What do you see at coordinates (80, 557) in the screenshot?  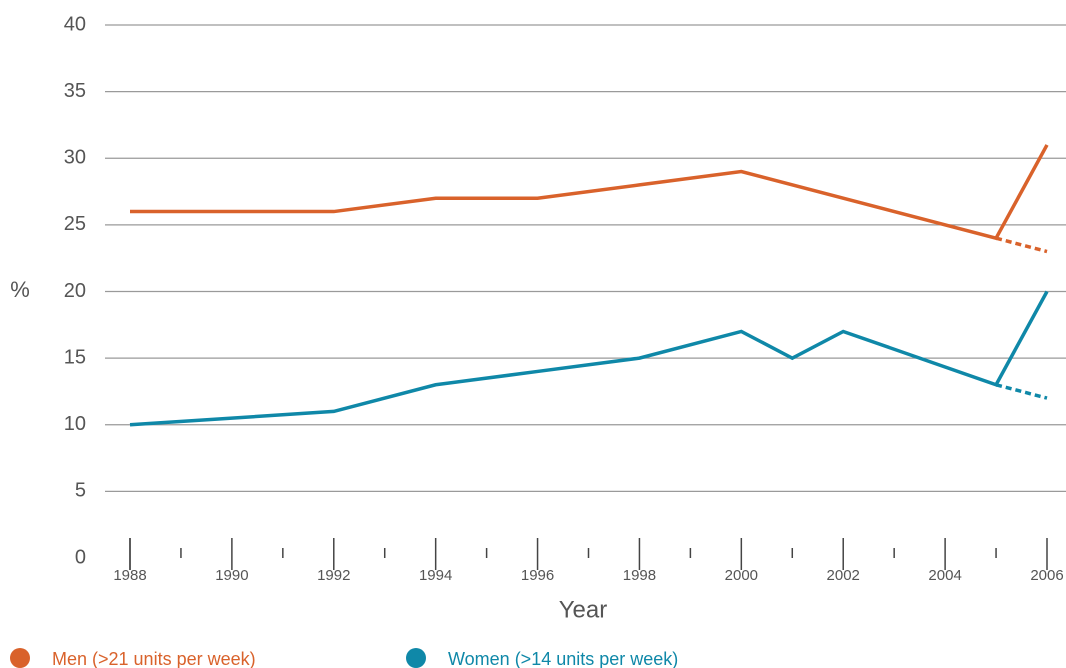 I see `y-tick-label: 0` at bounding box center [80, 557].